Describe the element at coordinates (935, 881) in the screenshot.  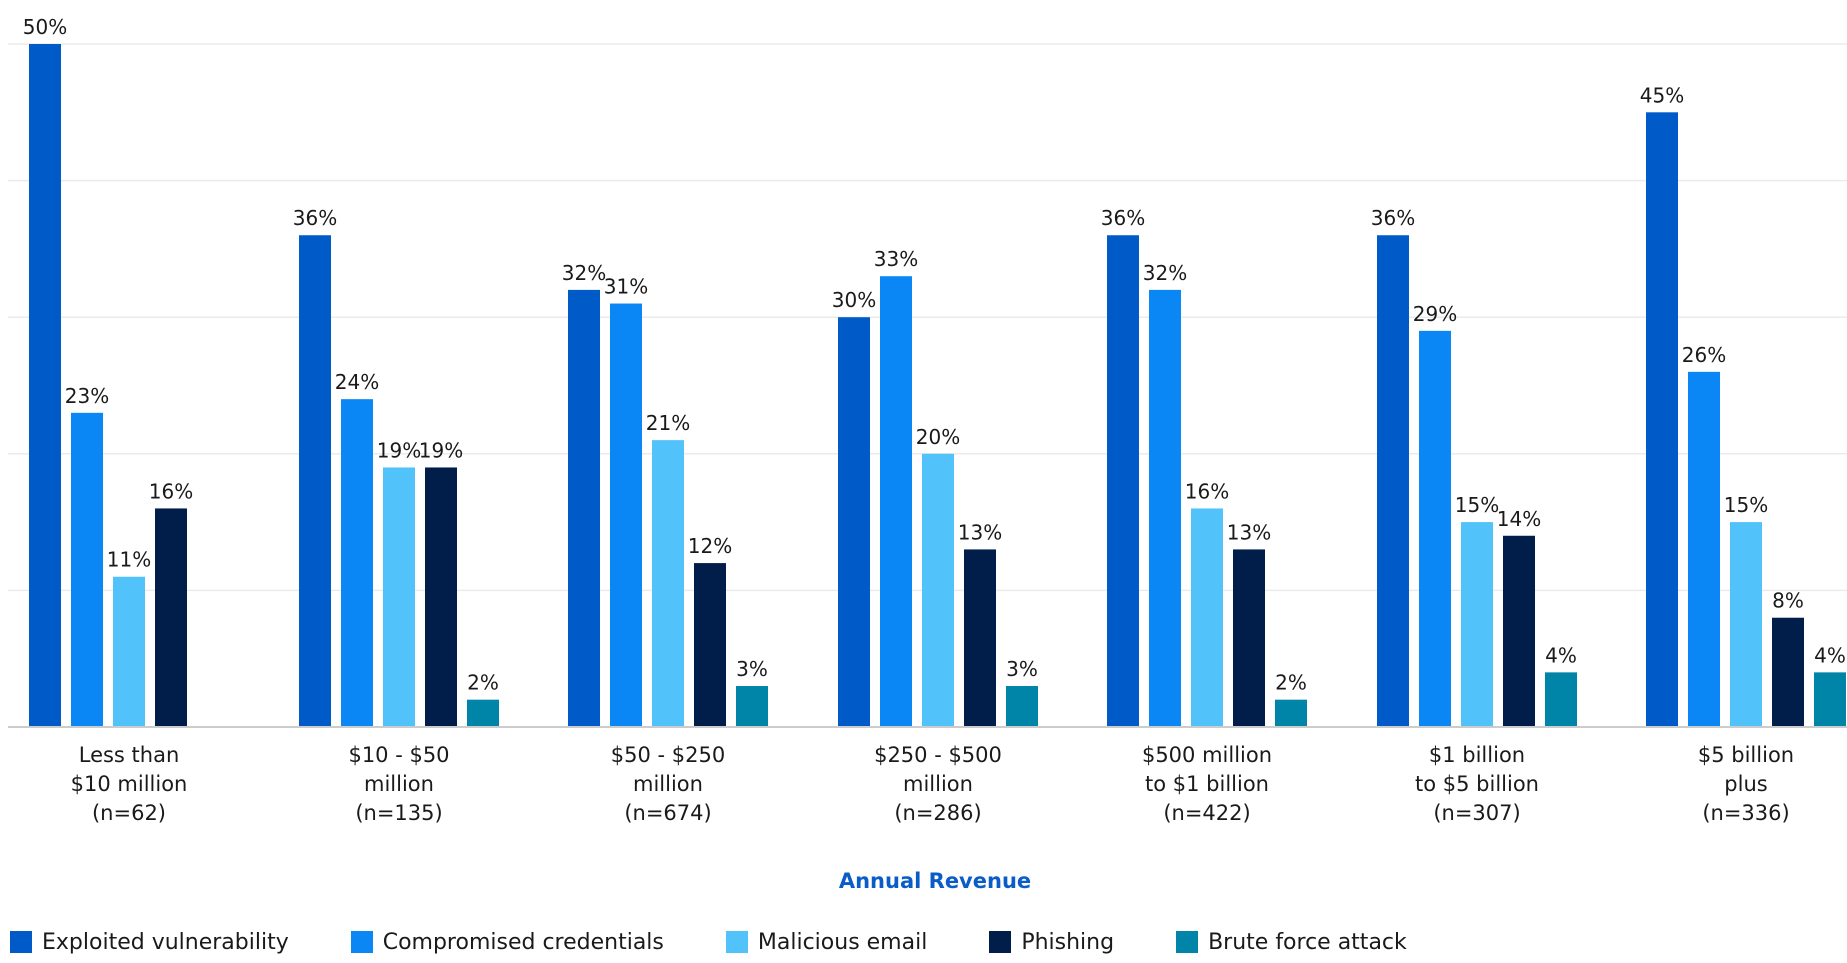
I see `x-axis-title: Annual Revenue` at that location.